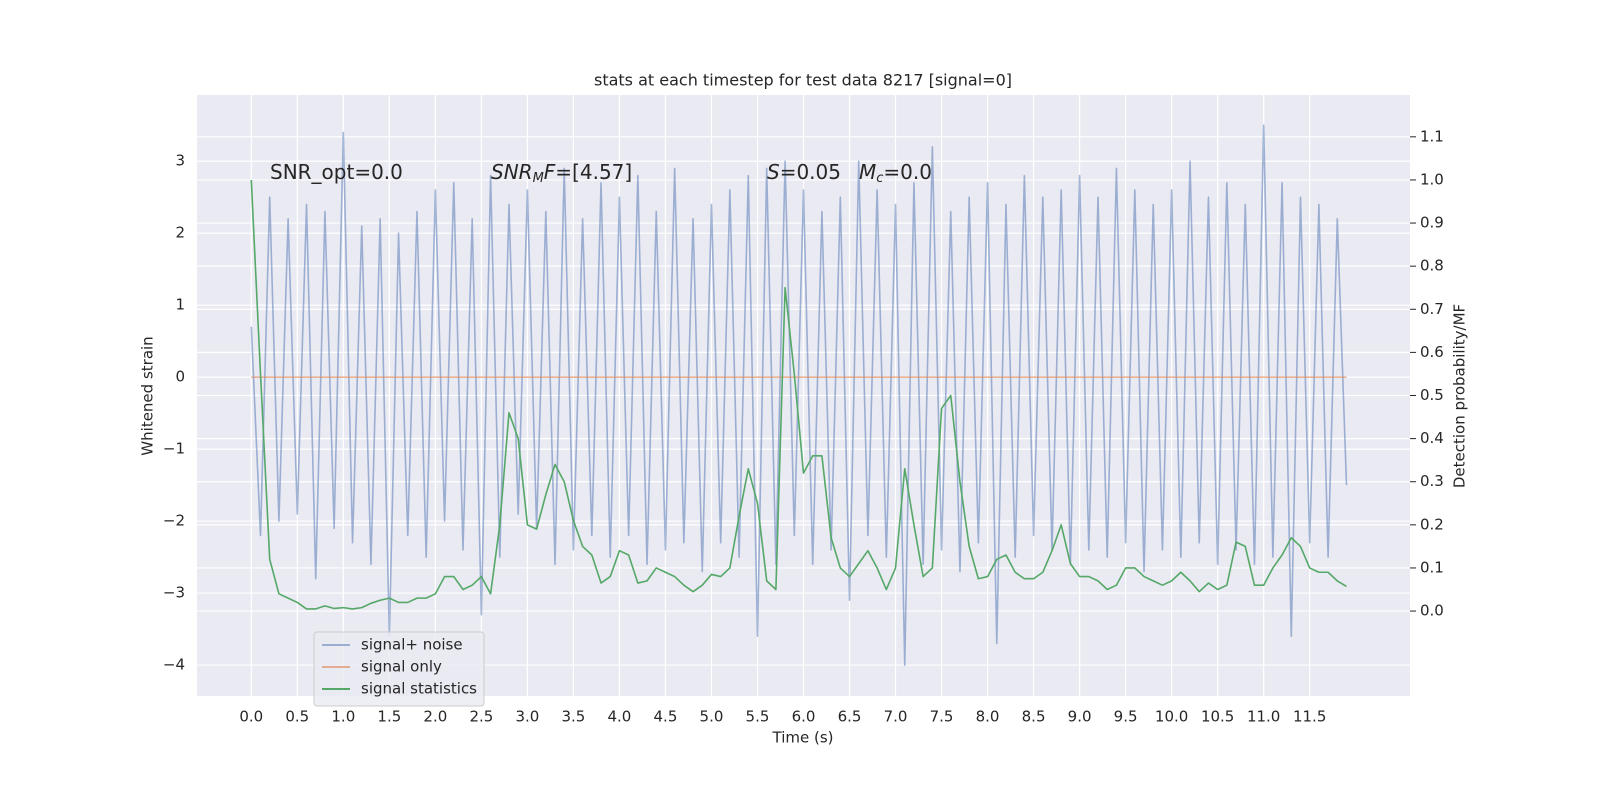  Describe the element at coordinates (1432, 309) in the screenshot. I see `y2-tick-label: 0.7` at that location.